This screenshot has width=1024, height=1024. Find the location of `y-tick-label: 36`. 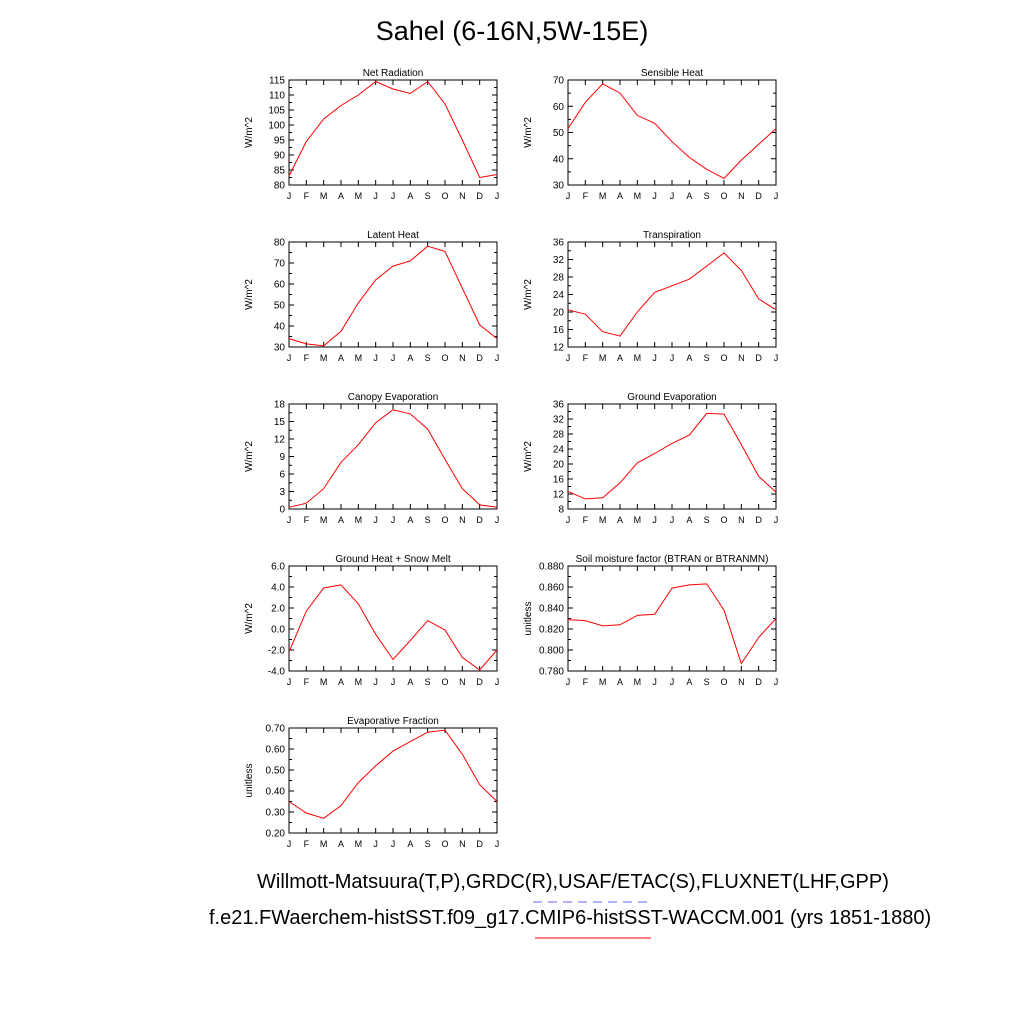

y-tick-label: 36 is located at coordinates (559, 405).